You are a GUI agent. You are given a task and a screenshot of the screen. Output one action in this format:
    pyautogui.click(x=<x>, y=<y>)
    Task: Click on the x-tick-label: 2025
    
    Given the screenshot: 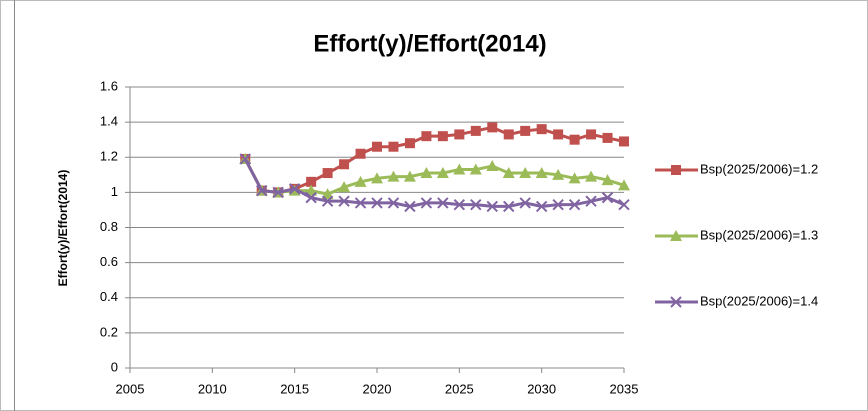 What is the action you would take?
    pyautogui.click(x=459, y=388)
    